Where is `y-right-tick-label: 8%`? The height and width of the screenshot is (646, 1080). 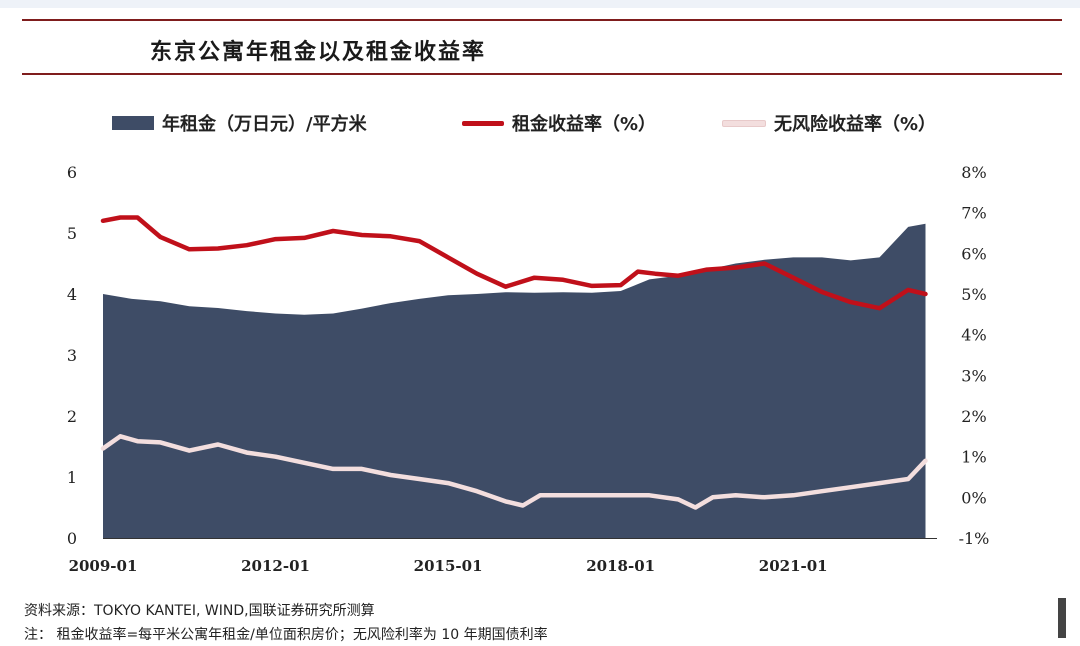
y-right-tick-label: 8% is located at coordinates (973, 172).